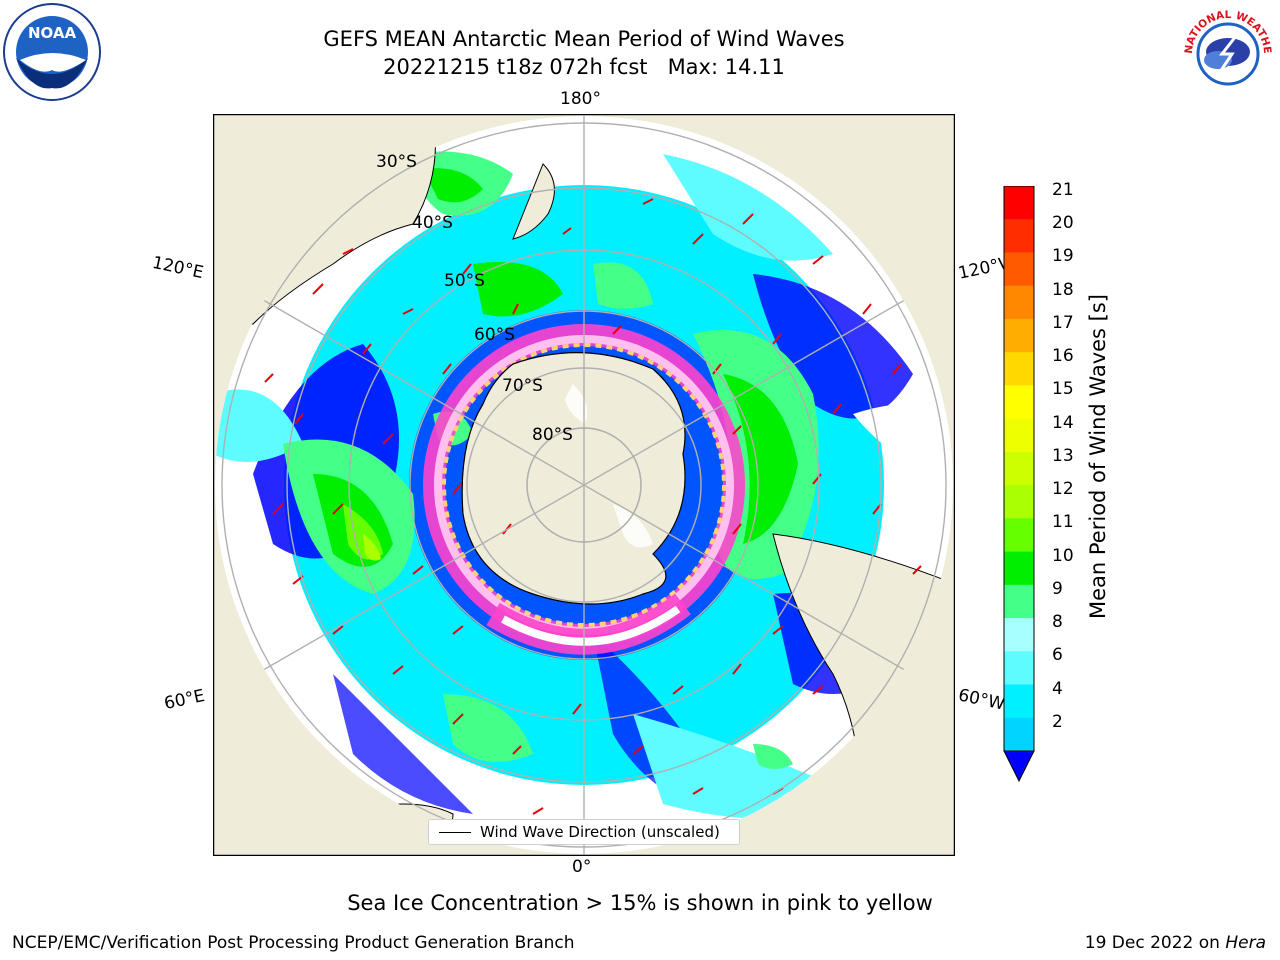 This screenshot has height=960, width=1280. Describe the element at coordinates (1057, 655) in the screenshot. I see `colorbar-tick-label: 6` at that location.